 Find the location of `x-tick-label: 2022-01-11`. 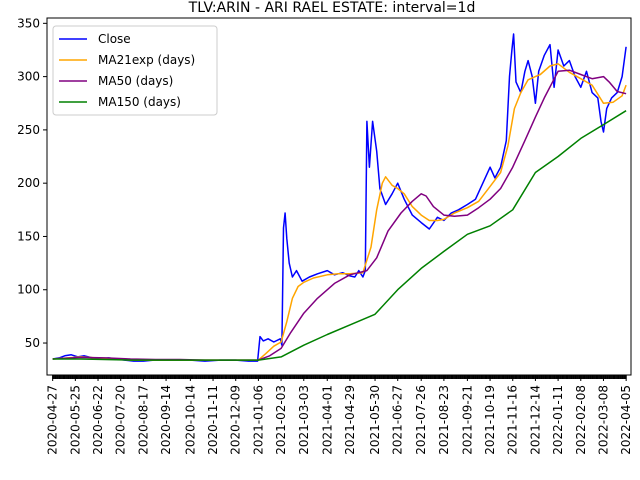

x-tick-label: 2022-01-11 is located at coordinates (558, 420).